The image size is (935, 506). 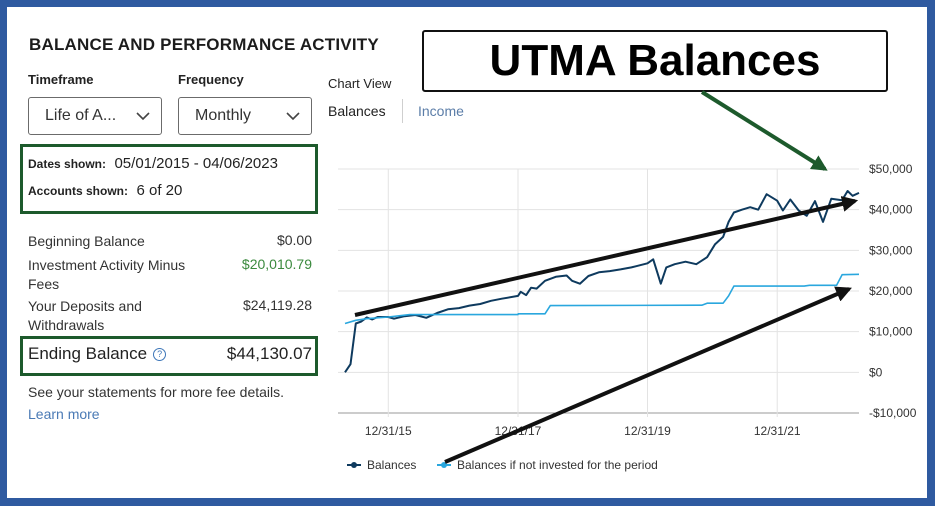 I want to click on frequency-select: Monthly, so click(x=245, y=116).